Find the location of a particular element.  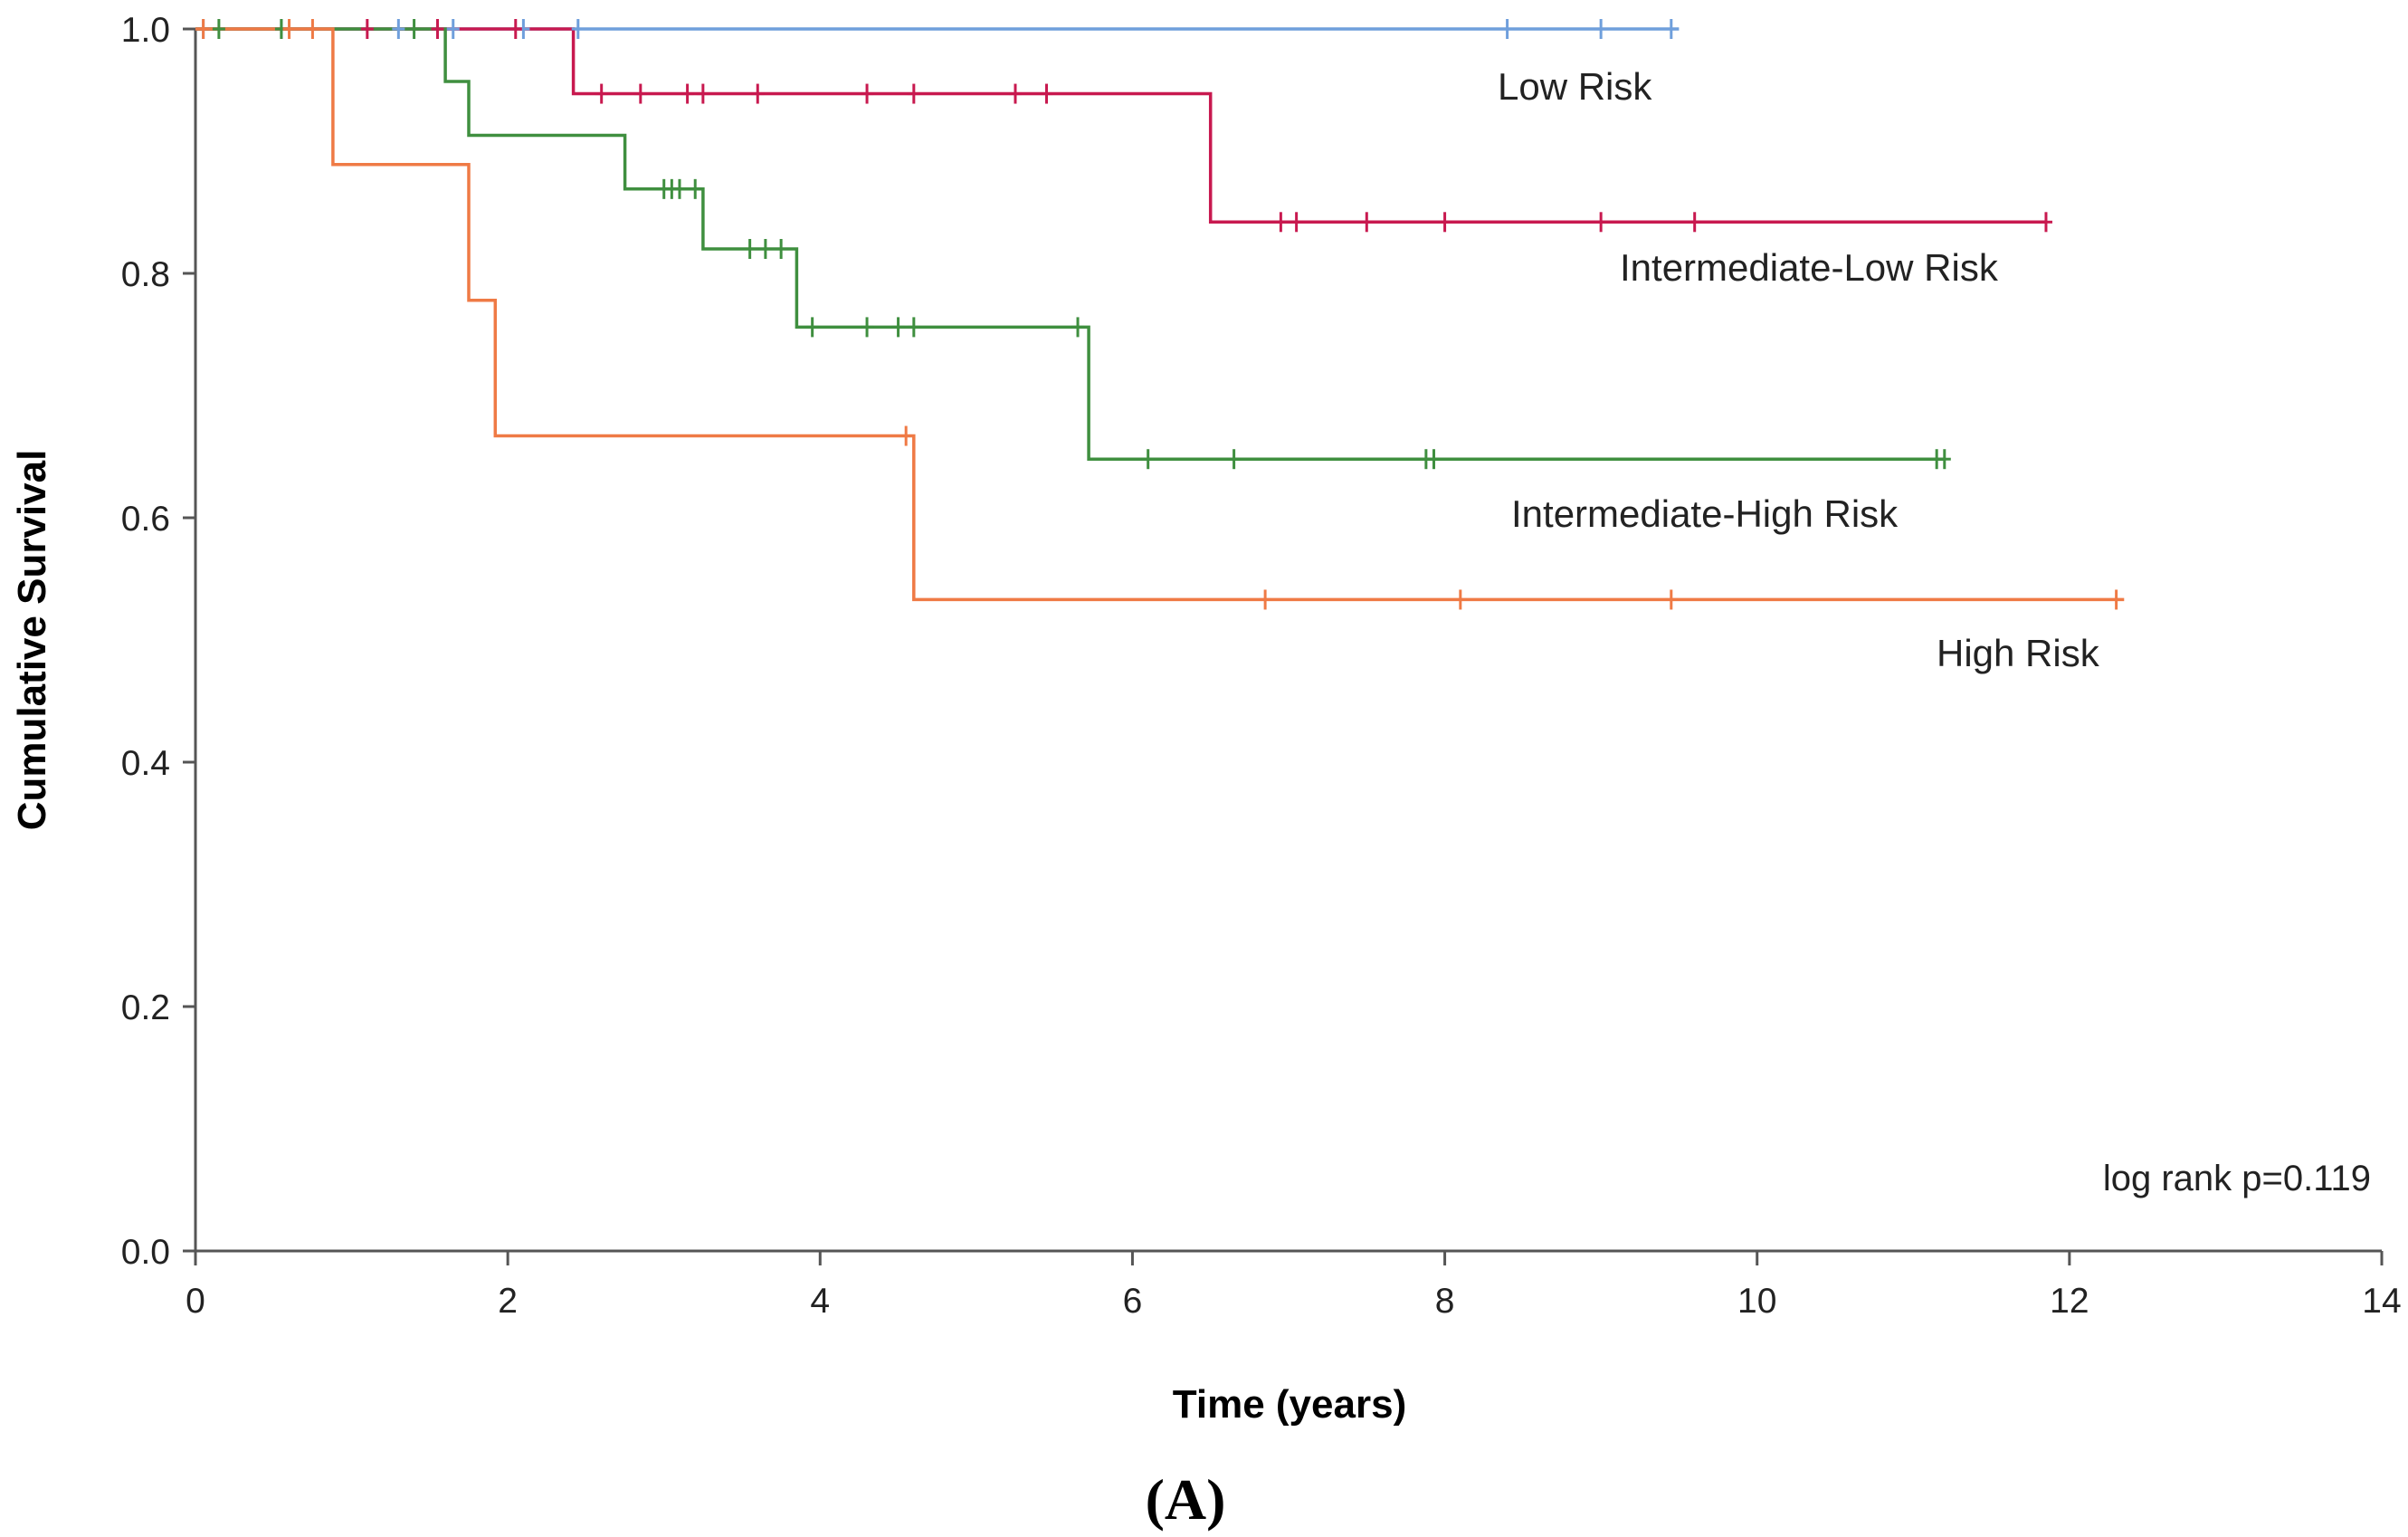

x-tick-label: 14 is located at coordinates (2381, 1301).